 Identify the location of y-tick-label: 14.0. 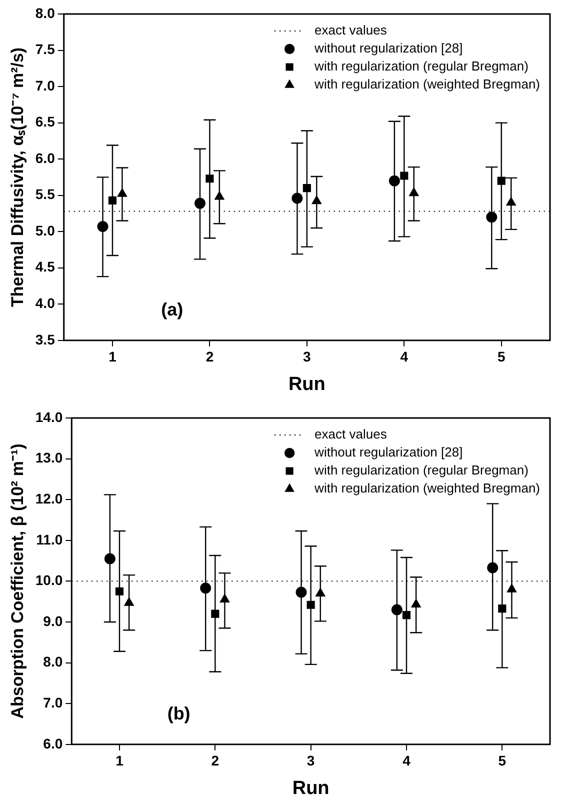
(49, 416).